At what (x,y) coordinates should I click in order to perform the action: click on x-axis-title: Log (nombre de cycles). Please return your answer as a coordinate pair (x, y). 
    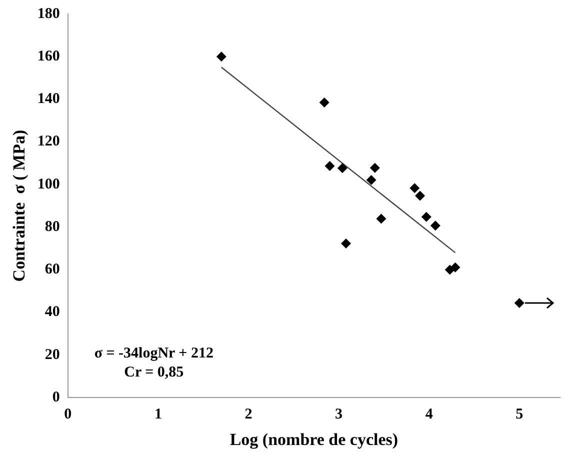
    Looking at the image, I should click on (314, 440).